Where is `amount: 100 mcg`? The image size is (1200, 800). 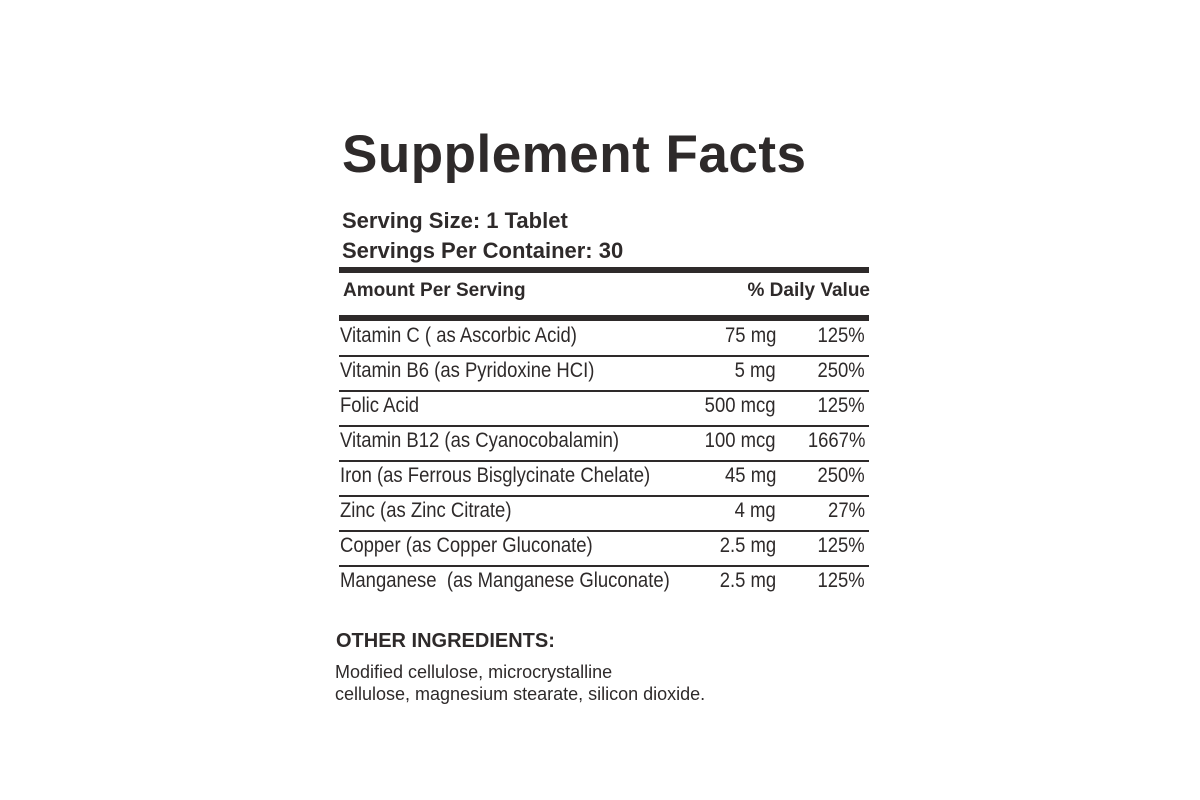 amount: 100 mcg is located at coordinates (740, 440).